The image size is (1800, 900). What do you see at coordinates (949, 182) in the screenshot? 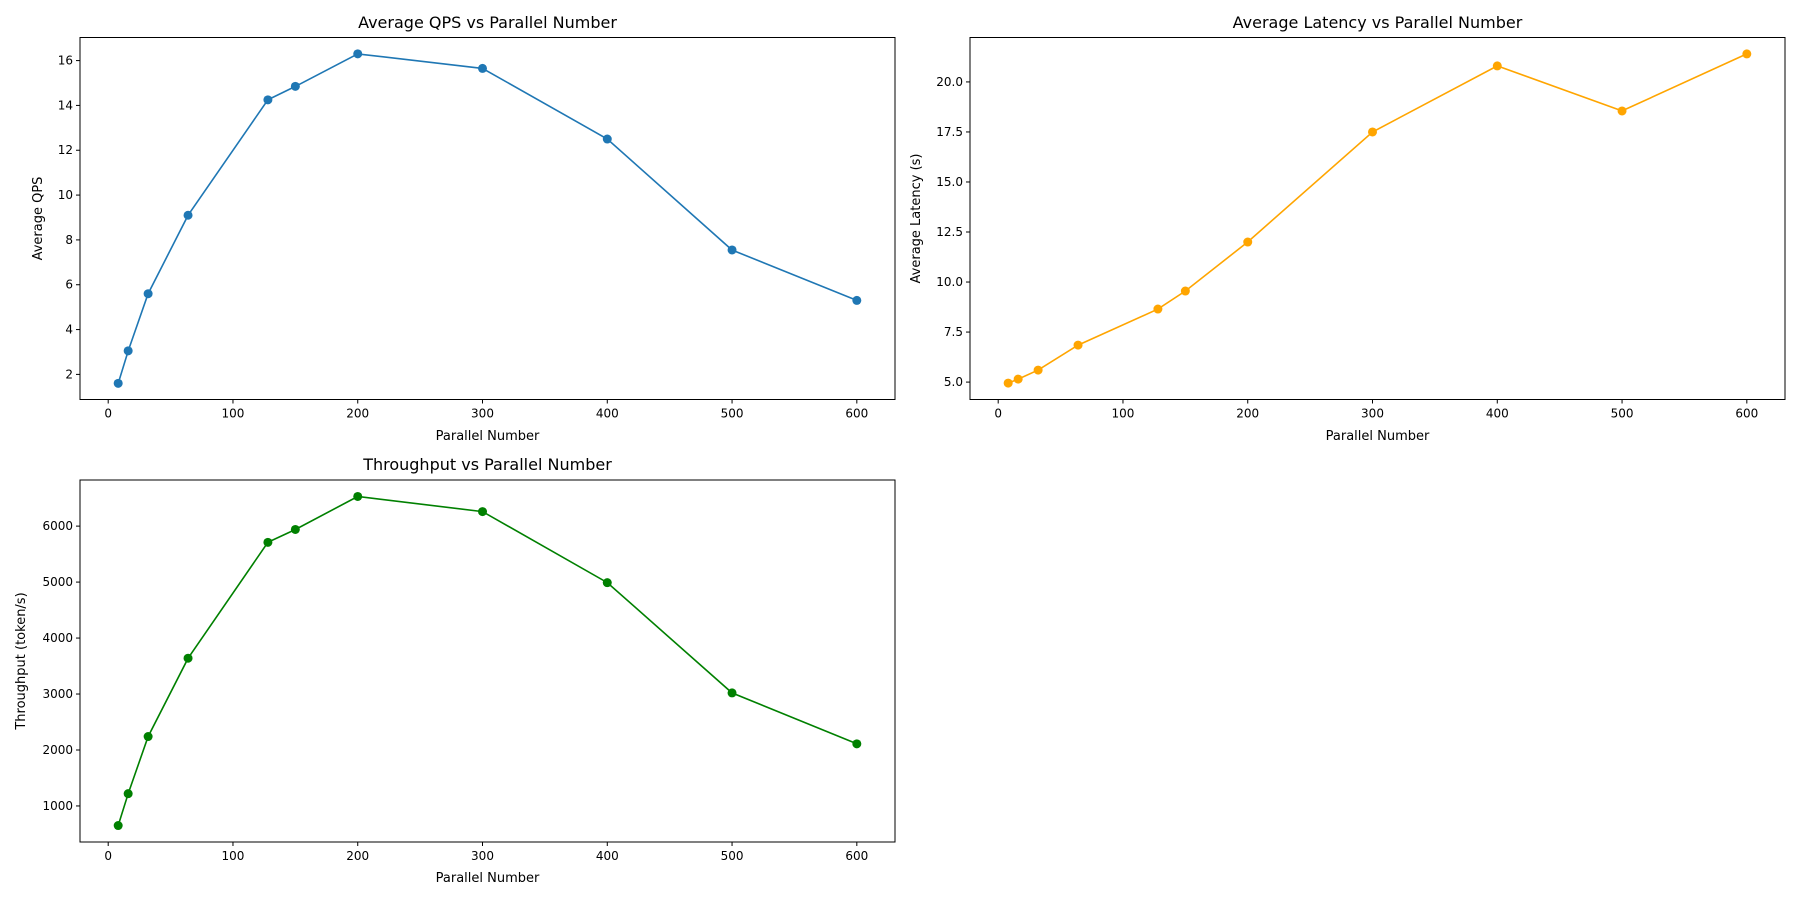
I see `y-tick-label: 15.0` at bounding box center [949, 182].